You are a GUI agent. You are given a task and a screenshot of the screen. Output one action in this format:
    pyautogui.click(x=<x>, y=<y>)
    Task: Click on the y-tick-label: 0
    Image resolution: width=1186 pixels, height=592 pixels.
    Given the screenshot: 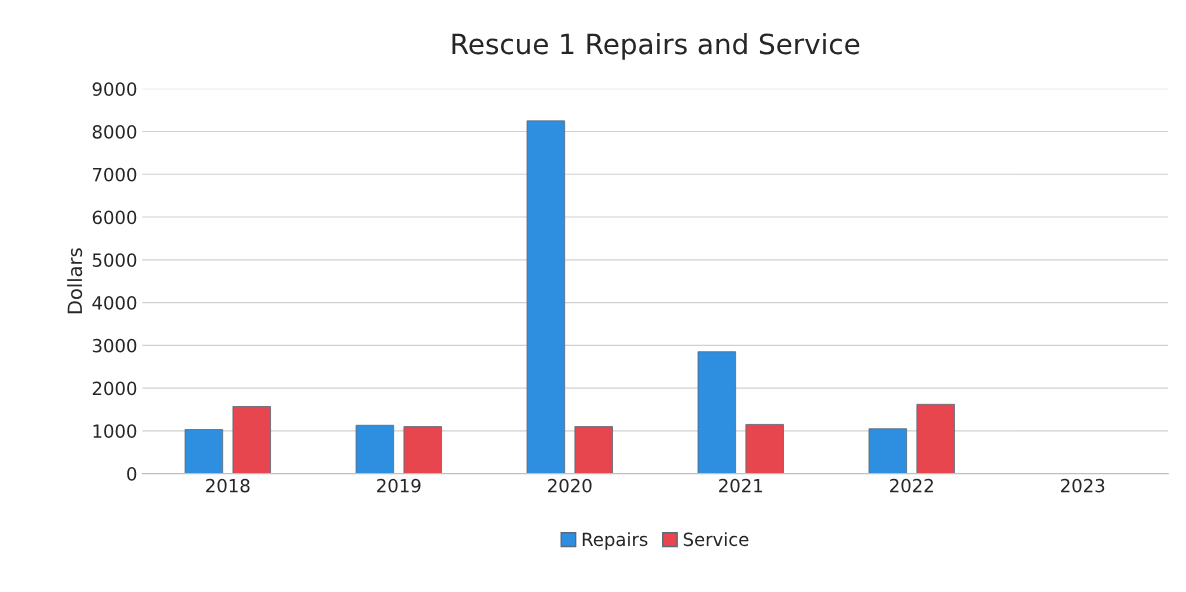 What is the action you would take?
    pyautogui.click(x=132, y=474)
    